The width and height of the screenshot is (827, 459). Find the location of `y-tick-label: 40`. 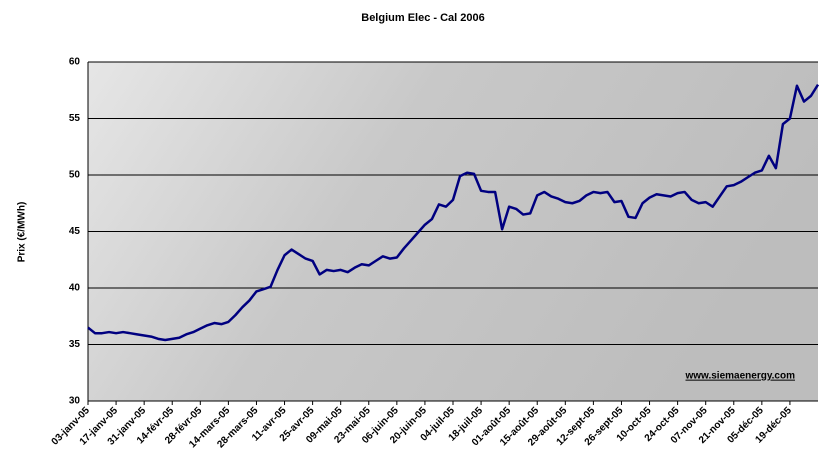

y-tick-label: 40 is located at coordinates (75, 288).